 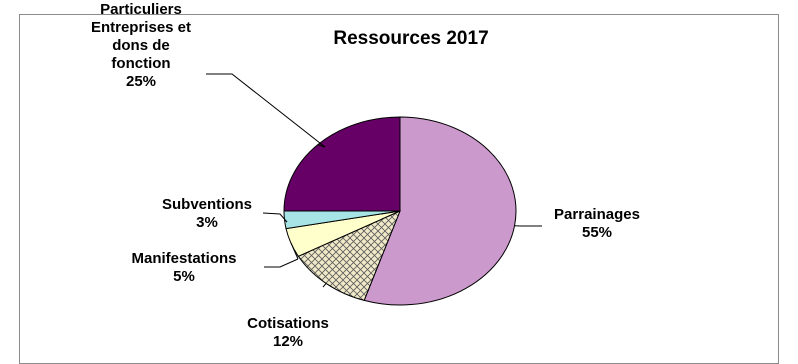 What do you see at coordinates (324, 285) in the screenshot?
I see `leader-line-cotisations` at bounding box center [324, 285].